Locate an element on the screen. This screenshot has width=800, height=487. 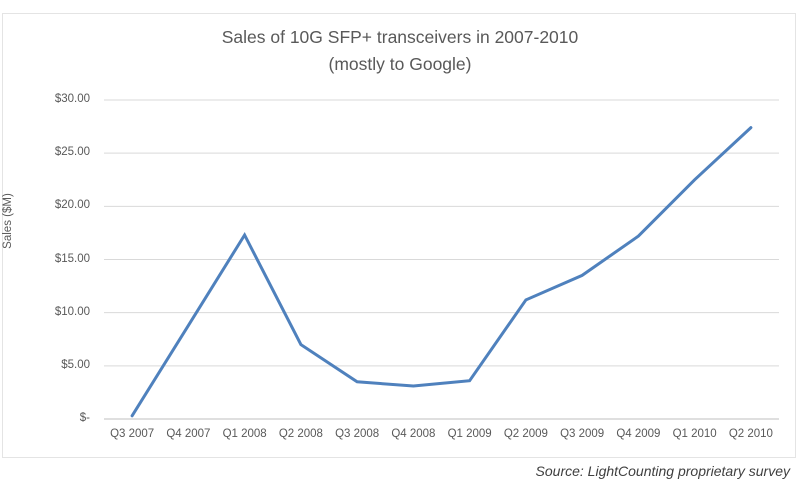
y-tick-label: $25.00 is located at coordinates (72, 152).